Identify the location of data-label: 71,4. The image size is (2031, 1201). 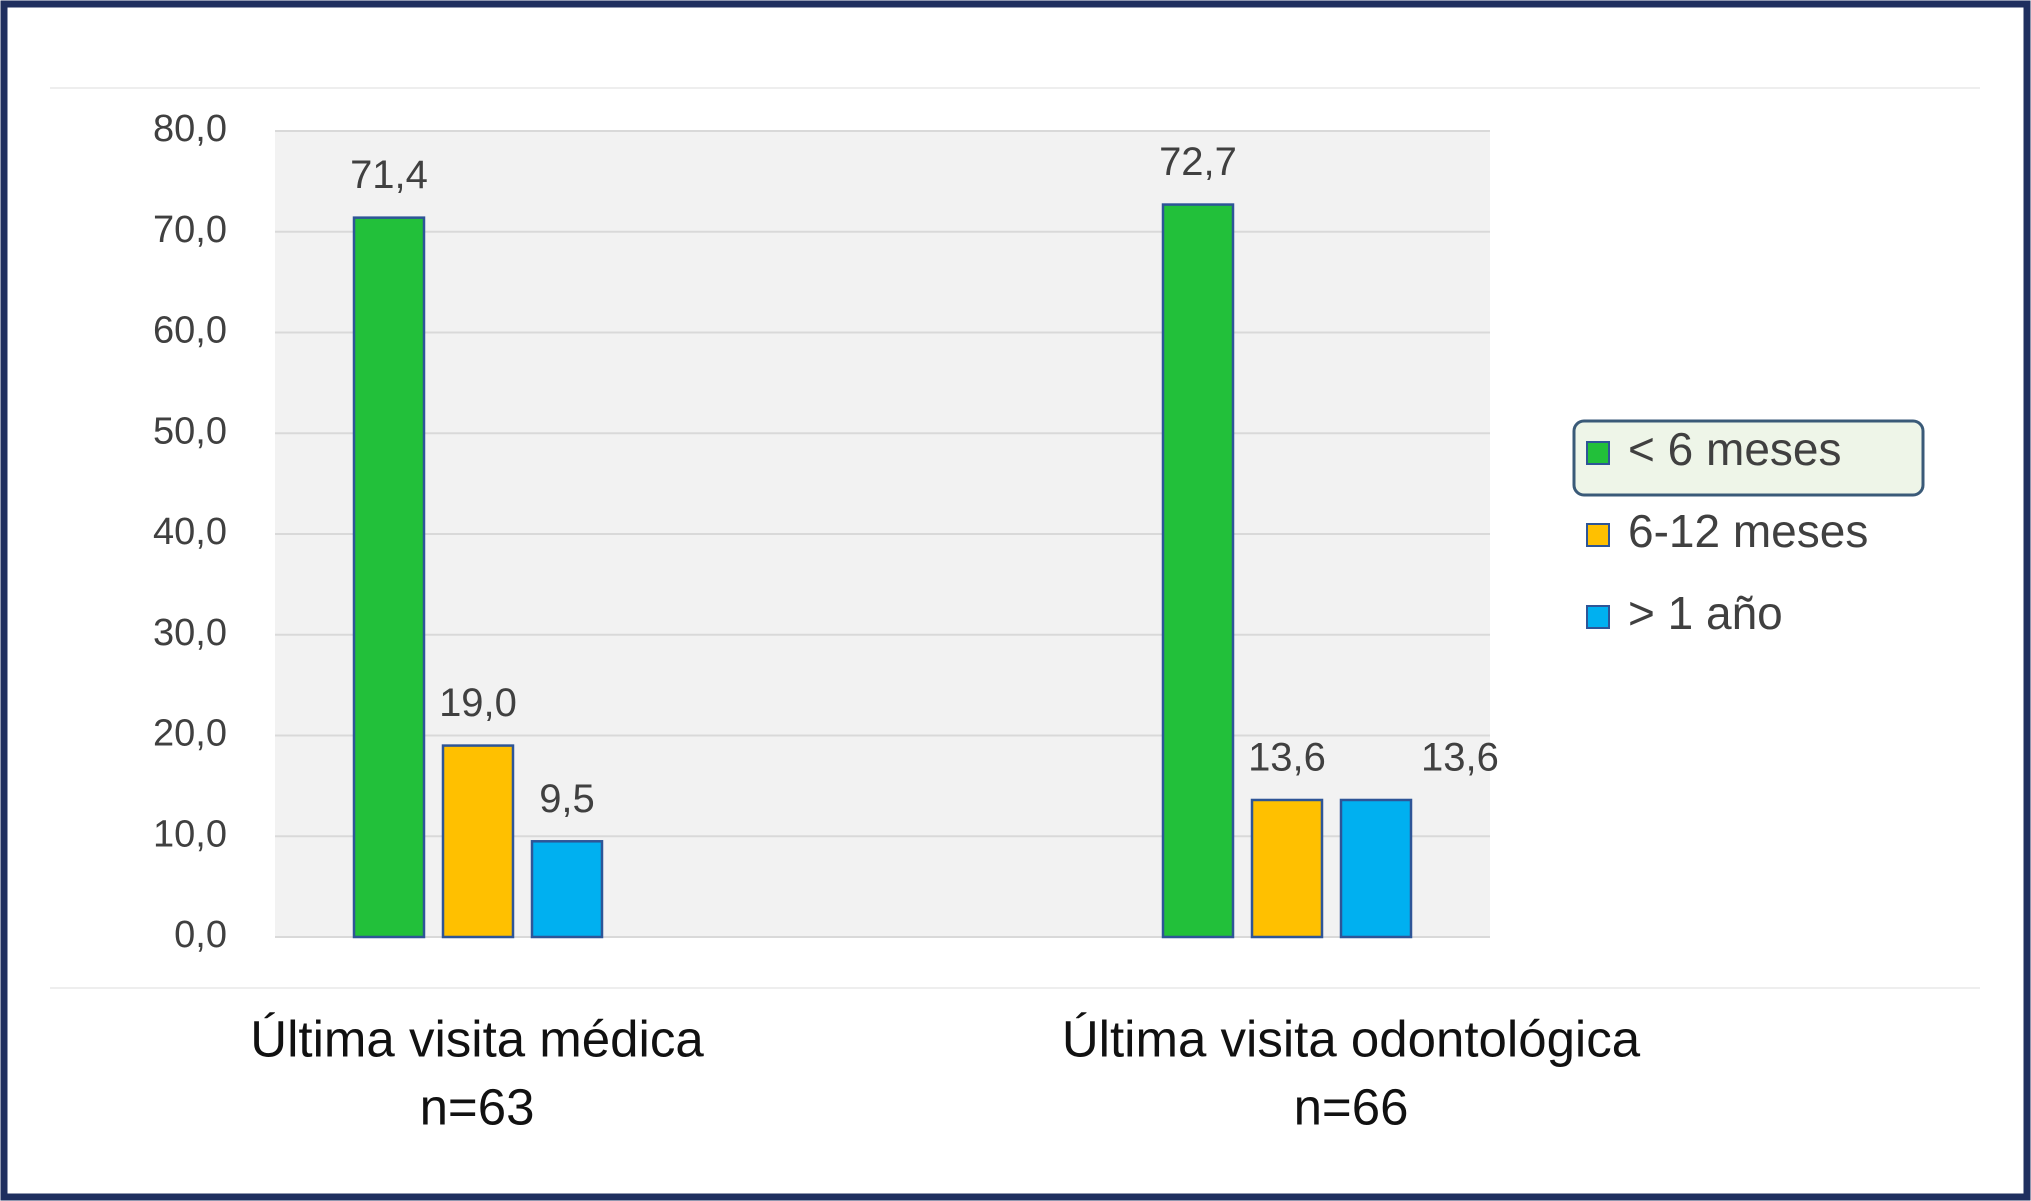
(389, 175).